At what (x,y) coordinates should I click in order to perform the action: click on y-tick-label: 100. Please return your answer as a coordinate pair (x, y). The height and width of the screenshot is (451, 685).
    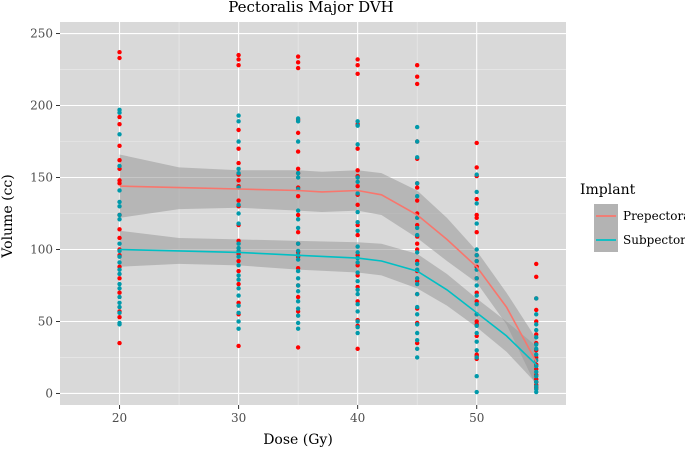
    Looking at the image, I should click on (41, 249).